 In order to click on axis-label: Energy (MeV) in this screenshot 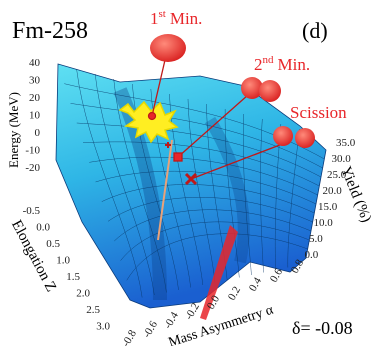, I will do `click(13, 130)`.